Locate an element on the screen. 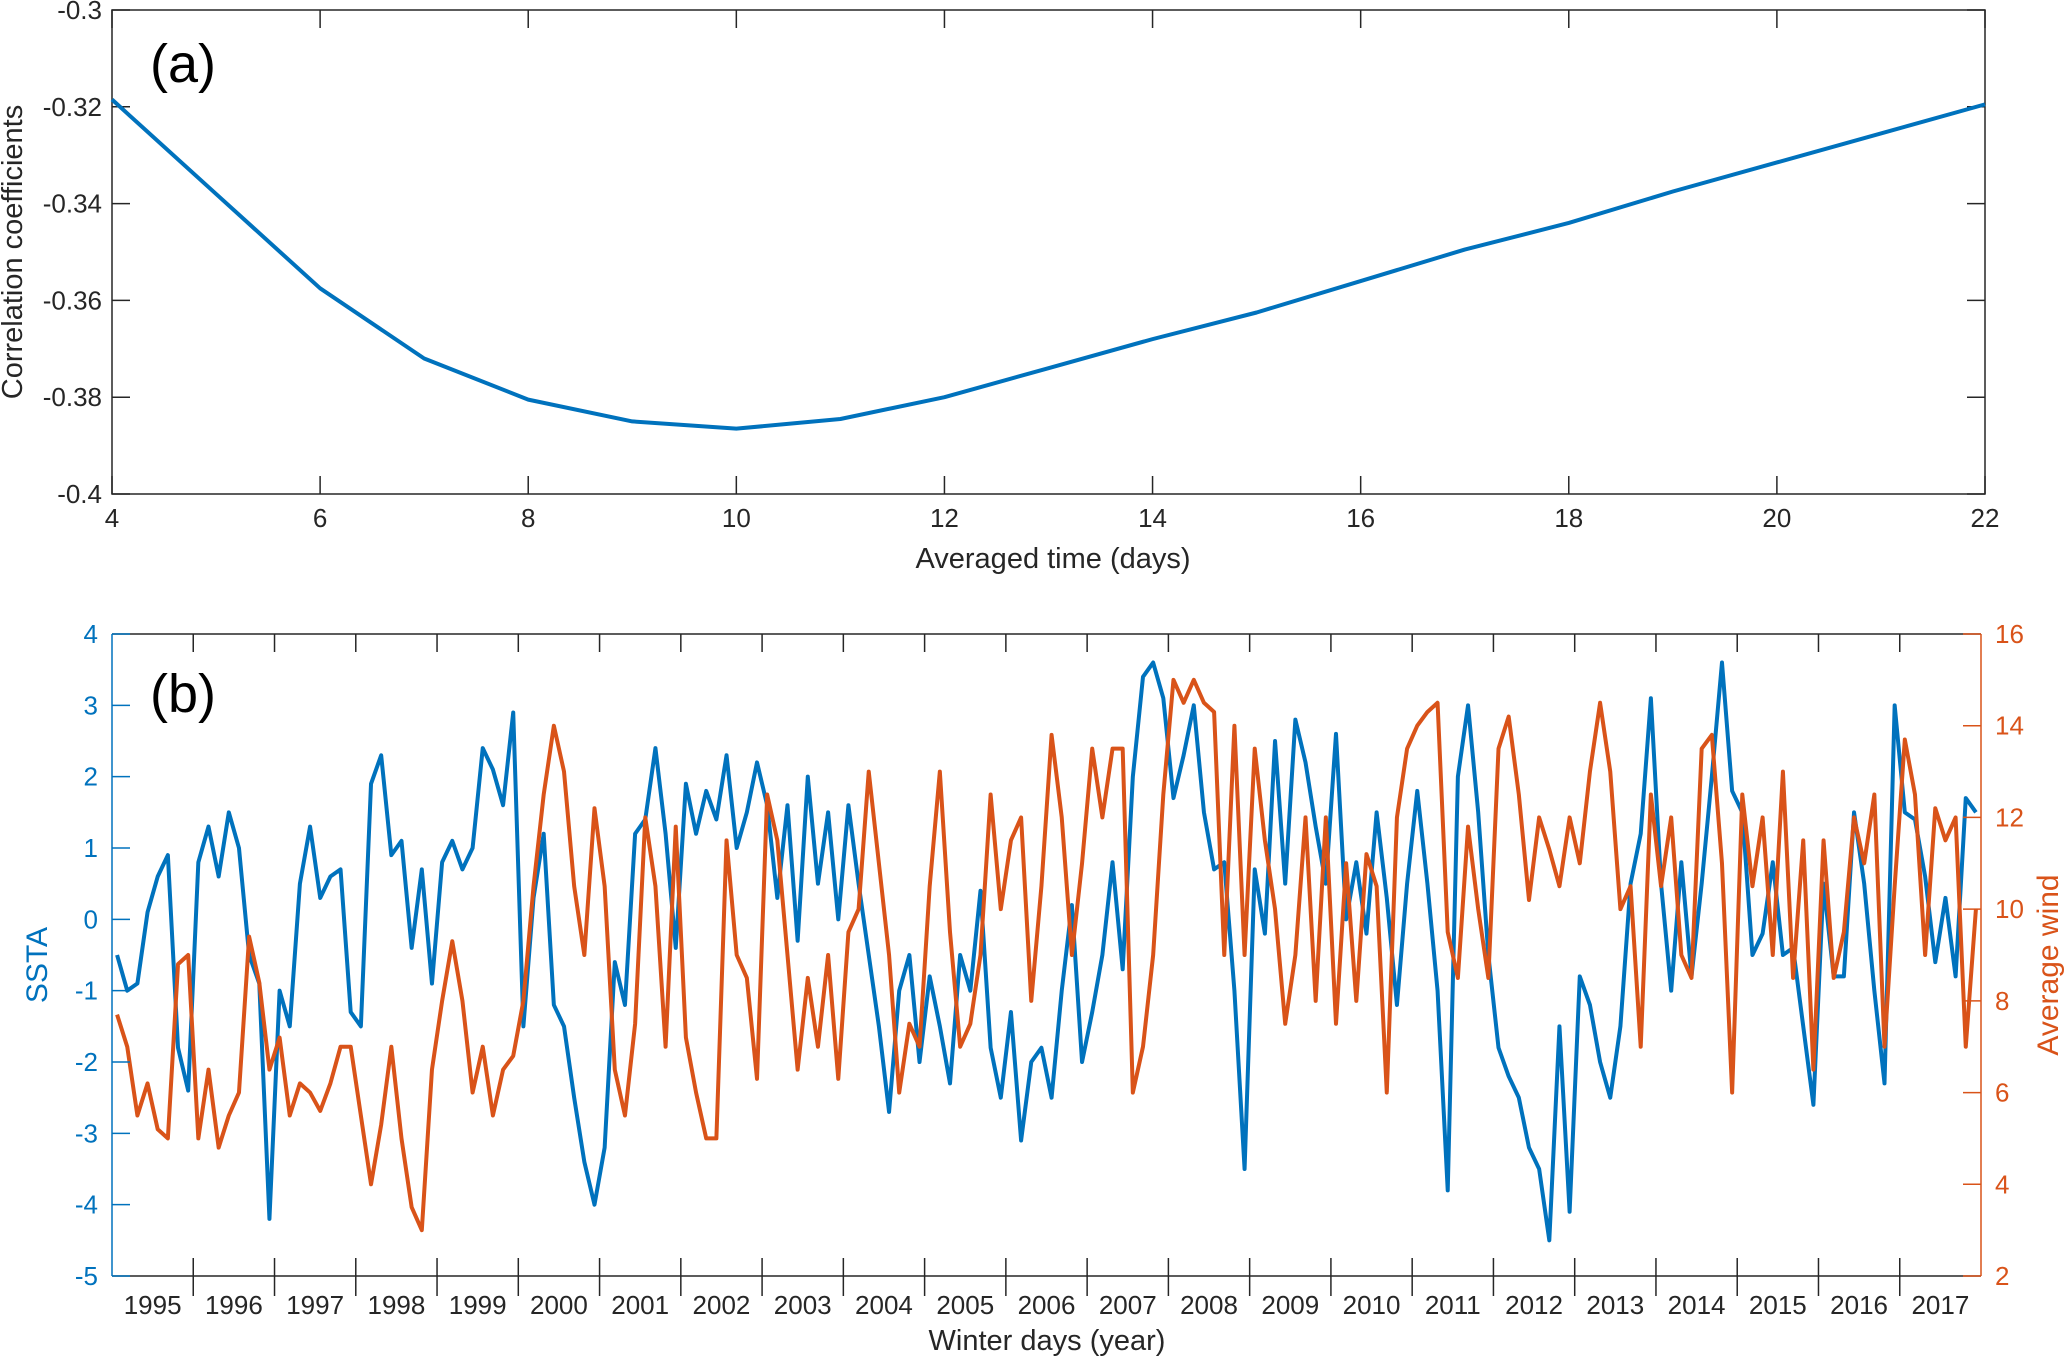 The height and width of the screenshot is (1356, 2067). panel-a-label: (a) is located at coordinates (183, 64).